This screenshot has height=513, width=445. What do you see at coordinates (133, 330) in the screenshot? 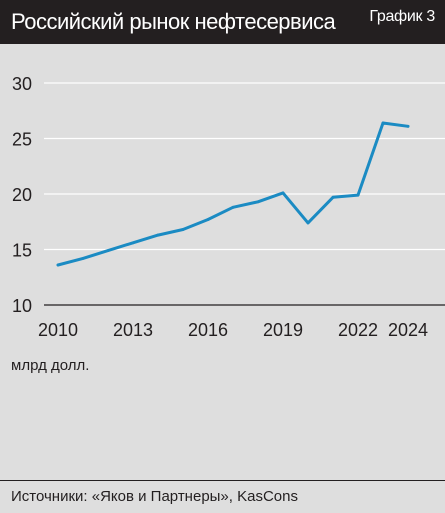
I see `x-tick-label: 2013` at bounding box center [133, 330].